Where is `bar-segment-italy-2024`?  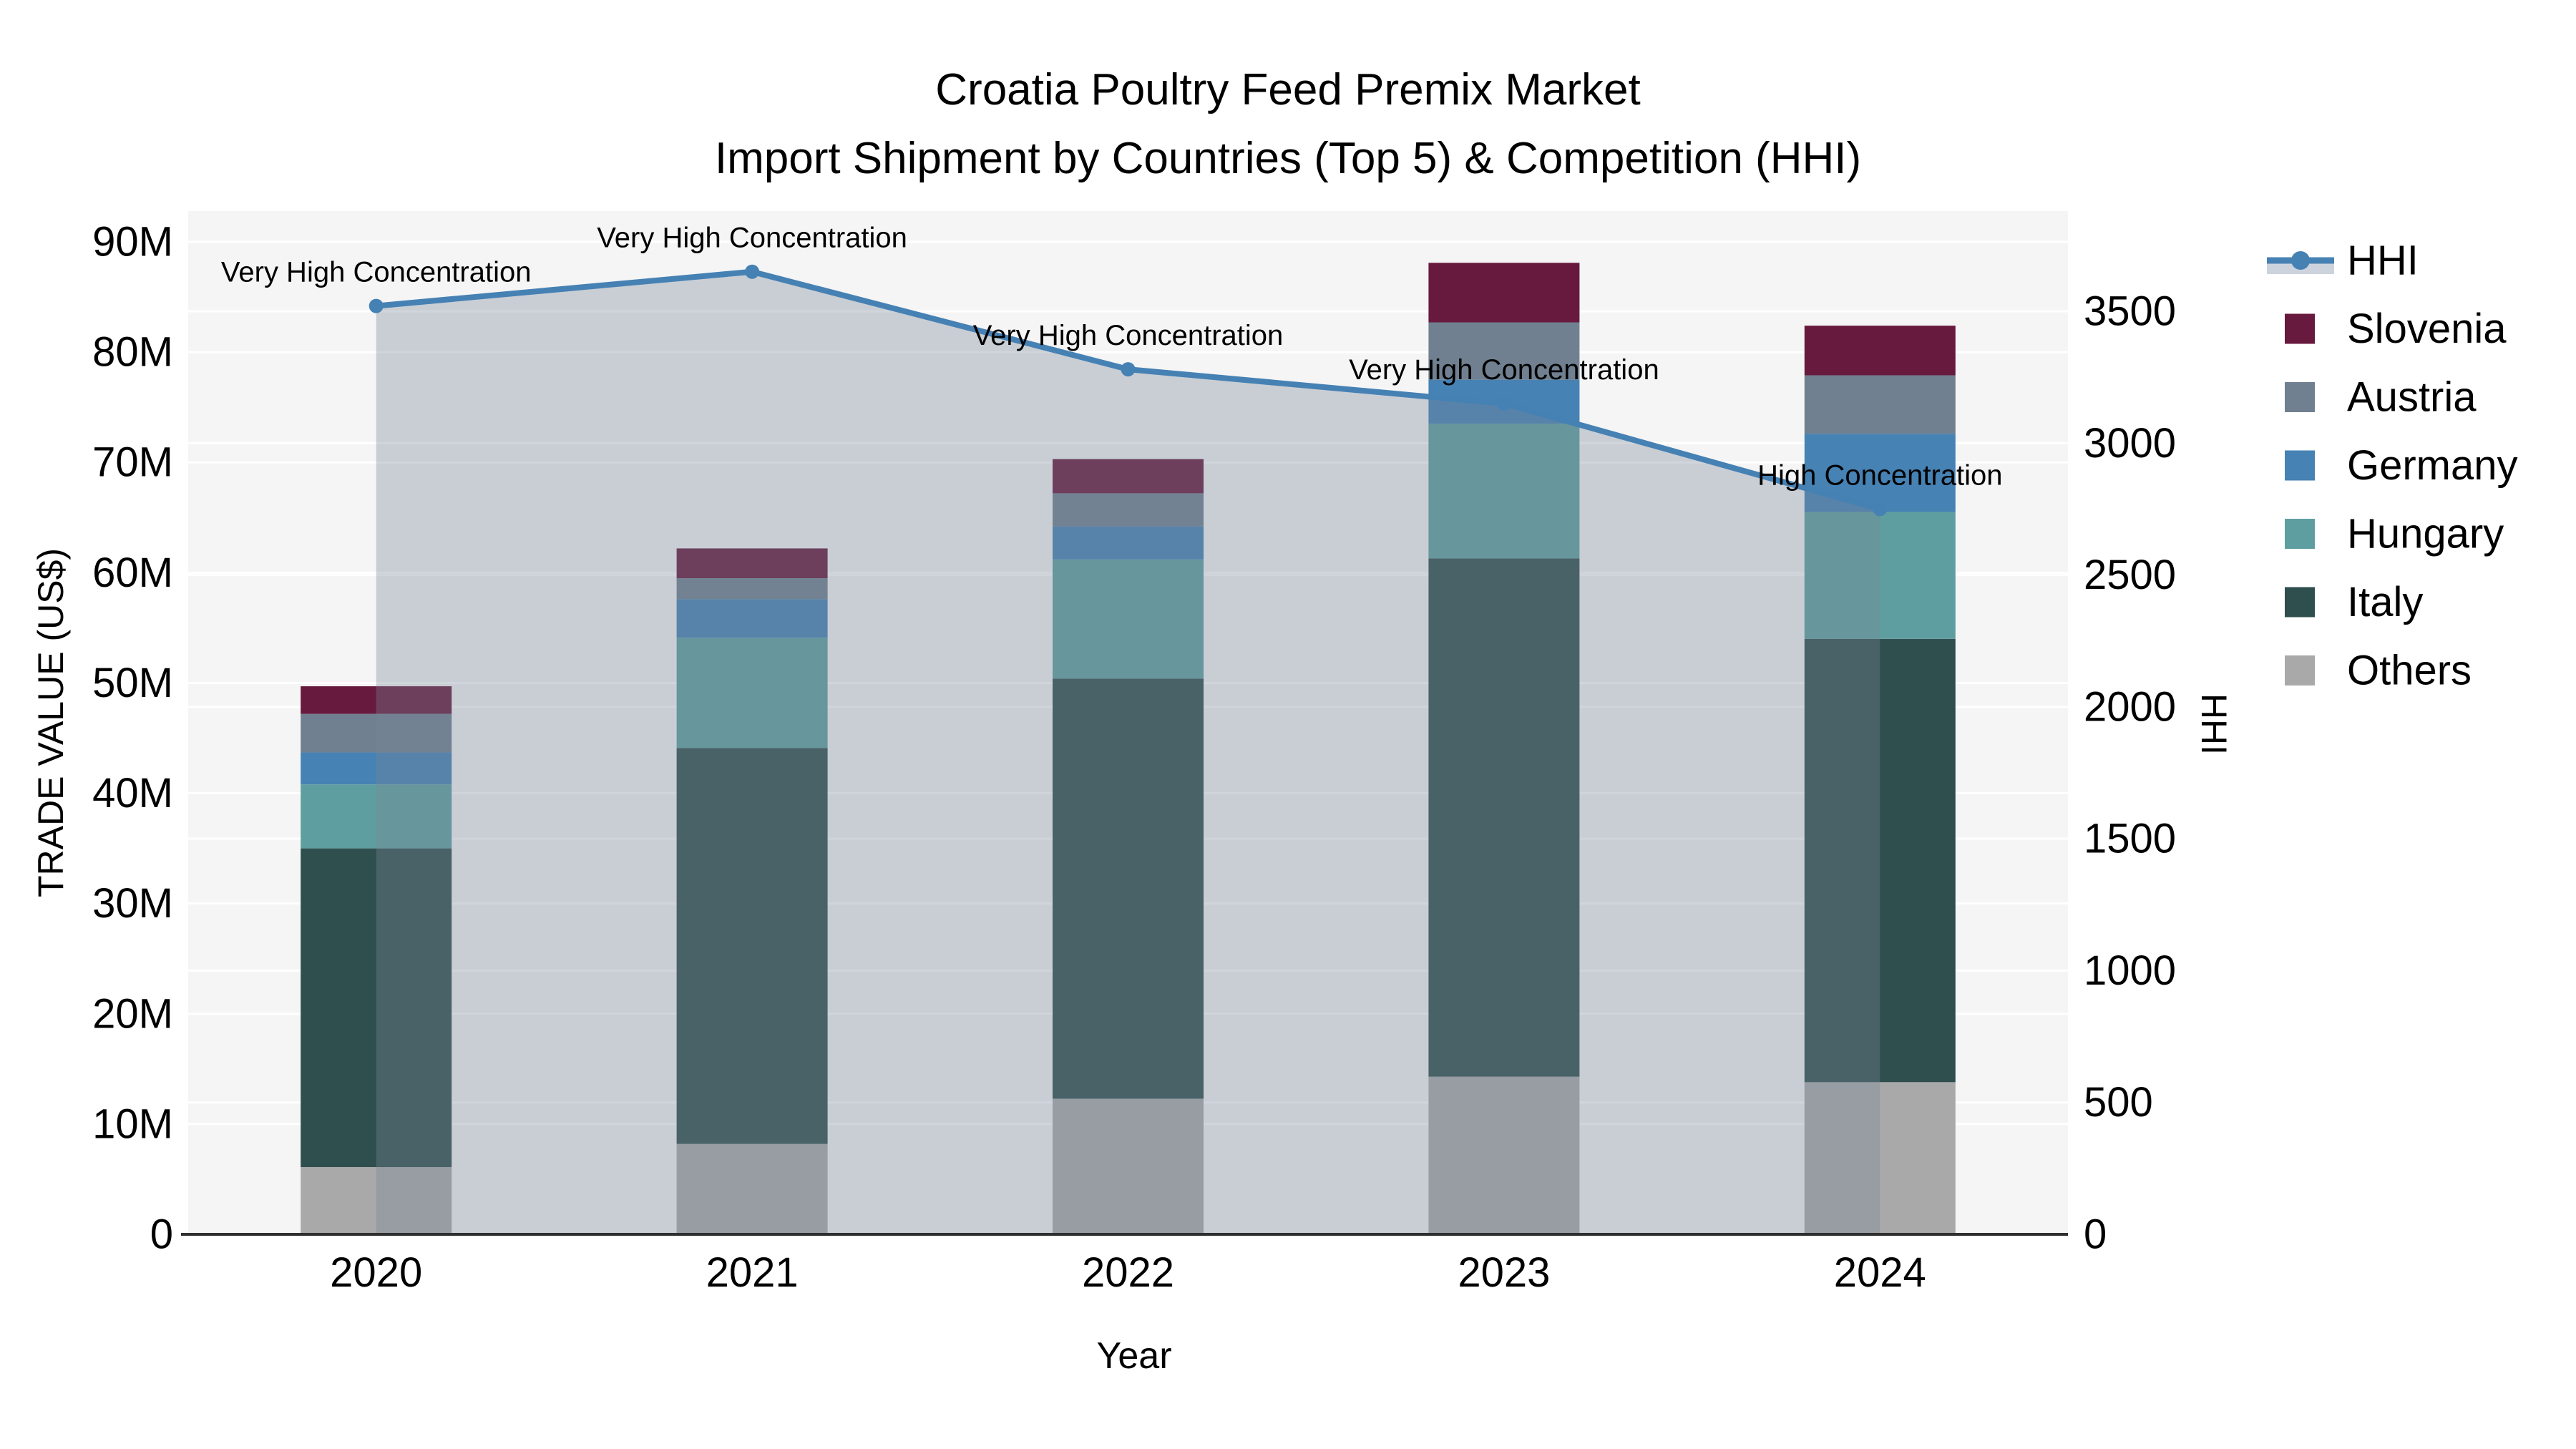 bar-segment-italy-2024 is located at coordinates (1880, 860).